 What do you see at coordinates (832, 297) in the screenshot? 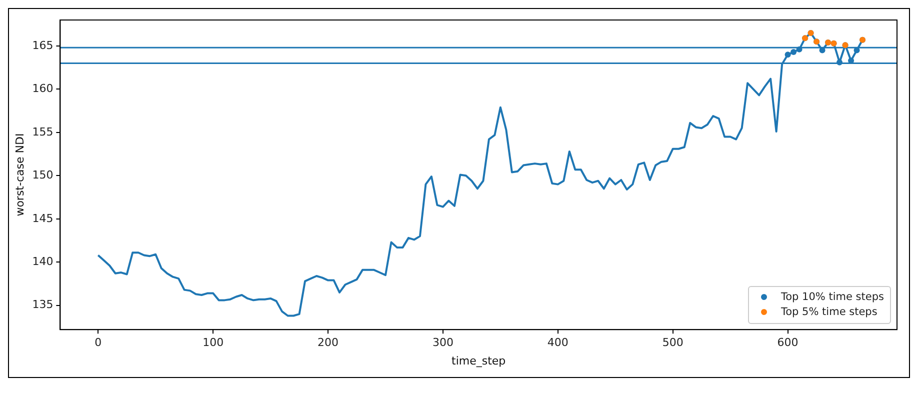
I see `legend-label: Top 10% time steps` at bounding box center [832, 297].